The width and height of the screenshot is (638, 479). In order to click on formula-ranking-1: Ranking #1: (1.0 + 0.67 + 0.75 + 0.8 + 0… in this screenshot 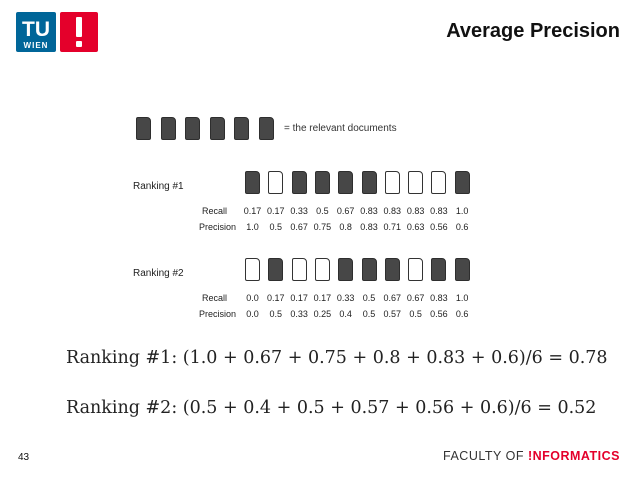, I will do `click(337, 358)`.